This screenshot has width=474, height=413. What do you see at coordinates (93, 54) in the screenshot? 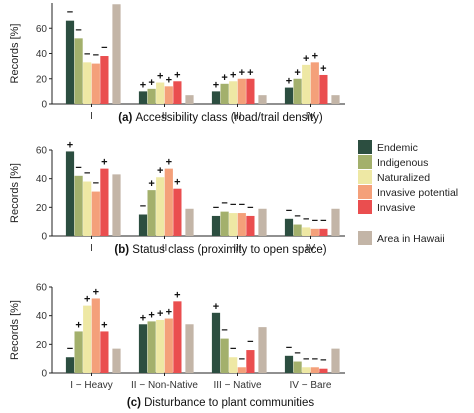
I see `group-i: −−− −−` at bounding box center [93, 54].